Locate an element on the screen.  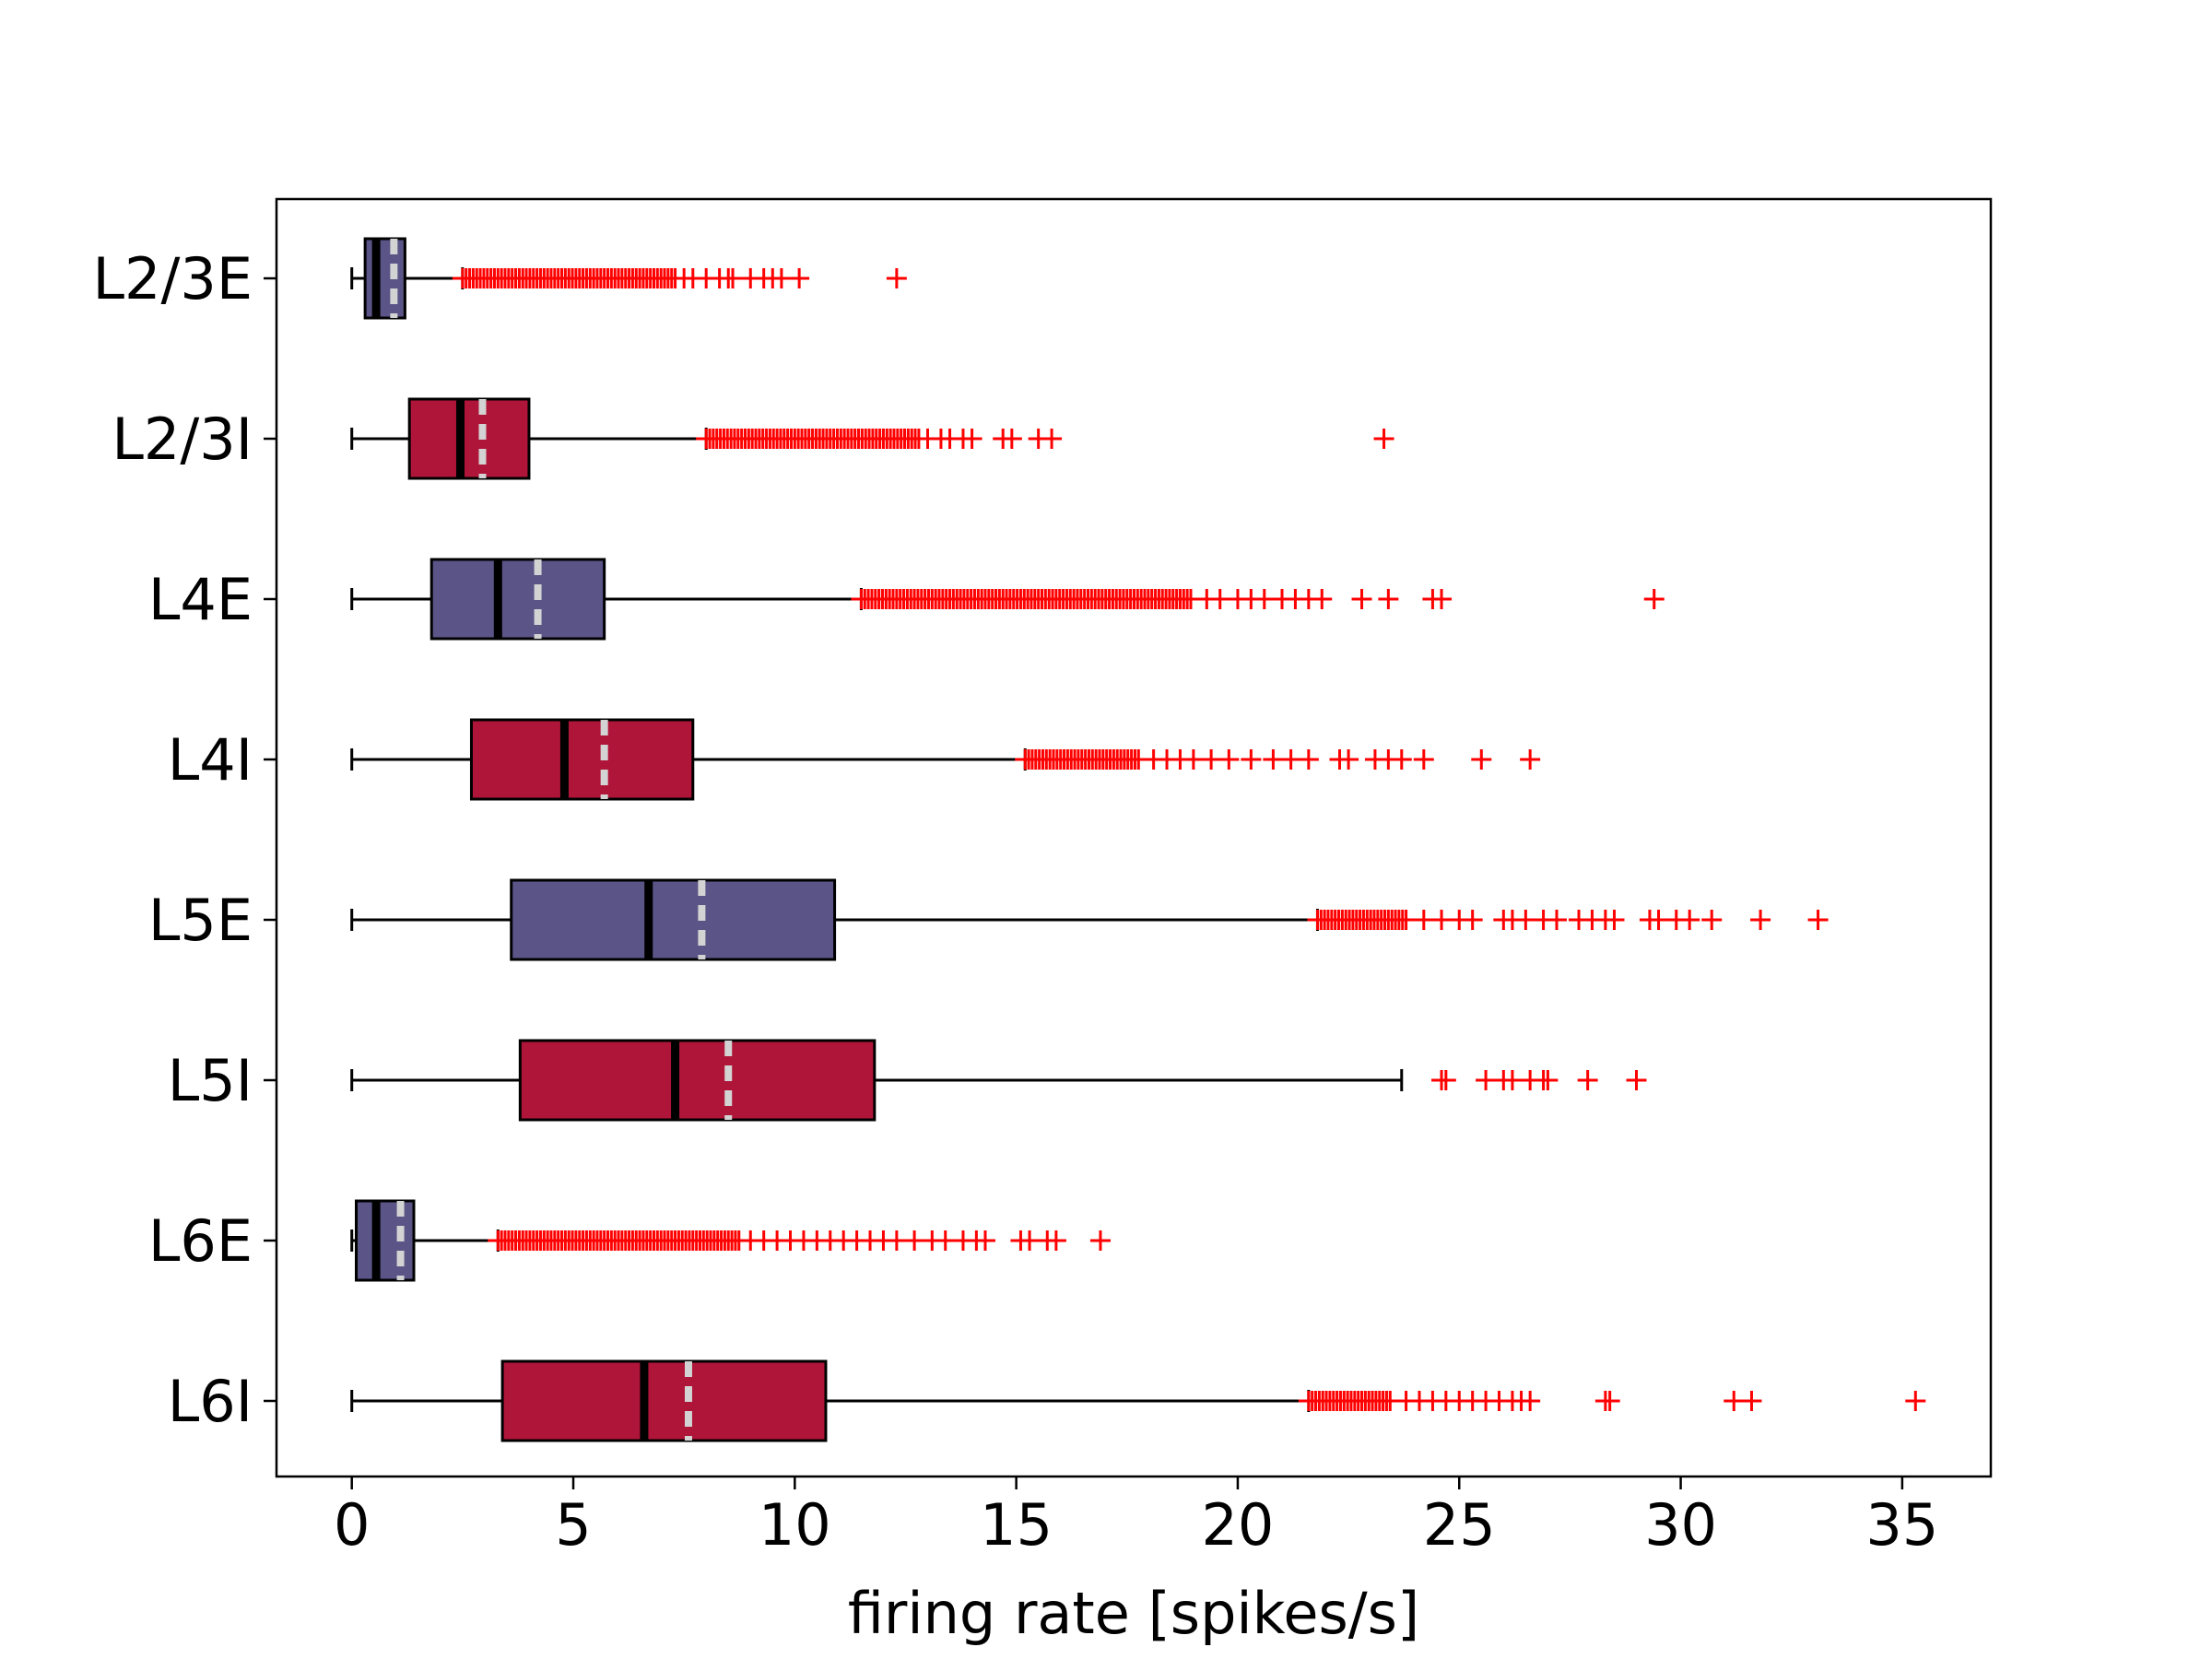
y-tick-label: L2/3E is located at coordinates (173, 278).